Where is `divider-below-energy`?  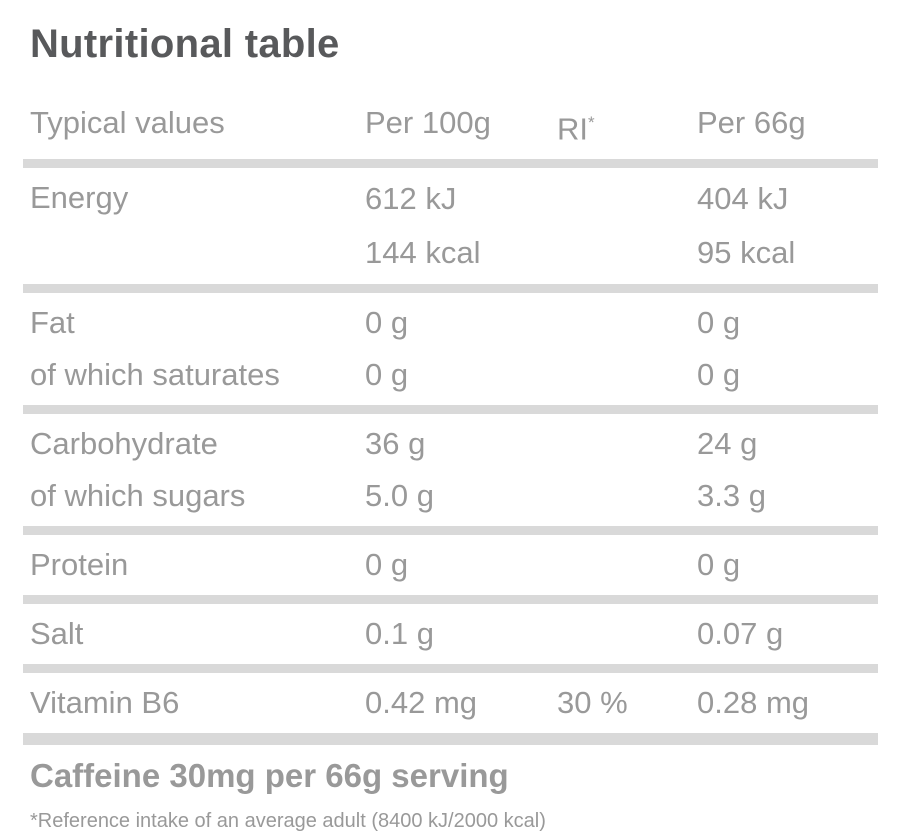
divider-below-energy is located at coordinates (450, 289).